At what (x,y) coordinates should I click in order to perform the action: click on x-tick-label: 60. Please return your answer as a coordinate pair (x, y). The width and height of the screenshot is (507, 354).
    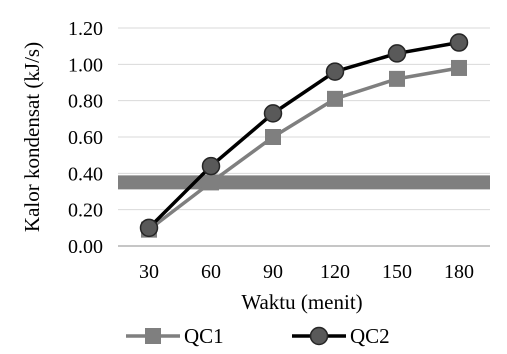
    Looking at the image, I should click on (211, 272).